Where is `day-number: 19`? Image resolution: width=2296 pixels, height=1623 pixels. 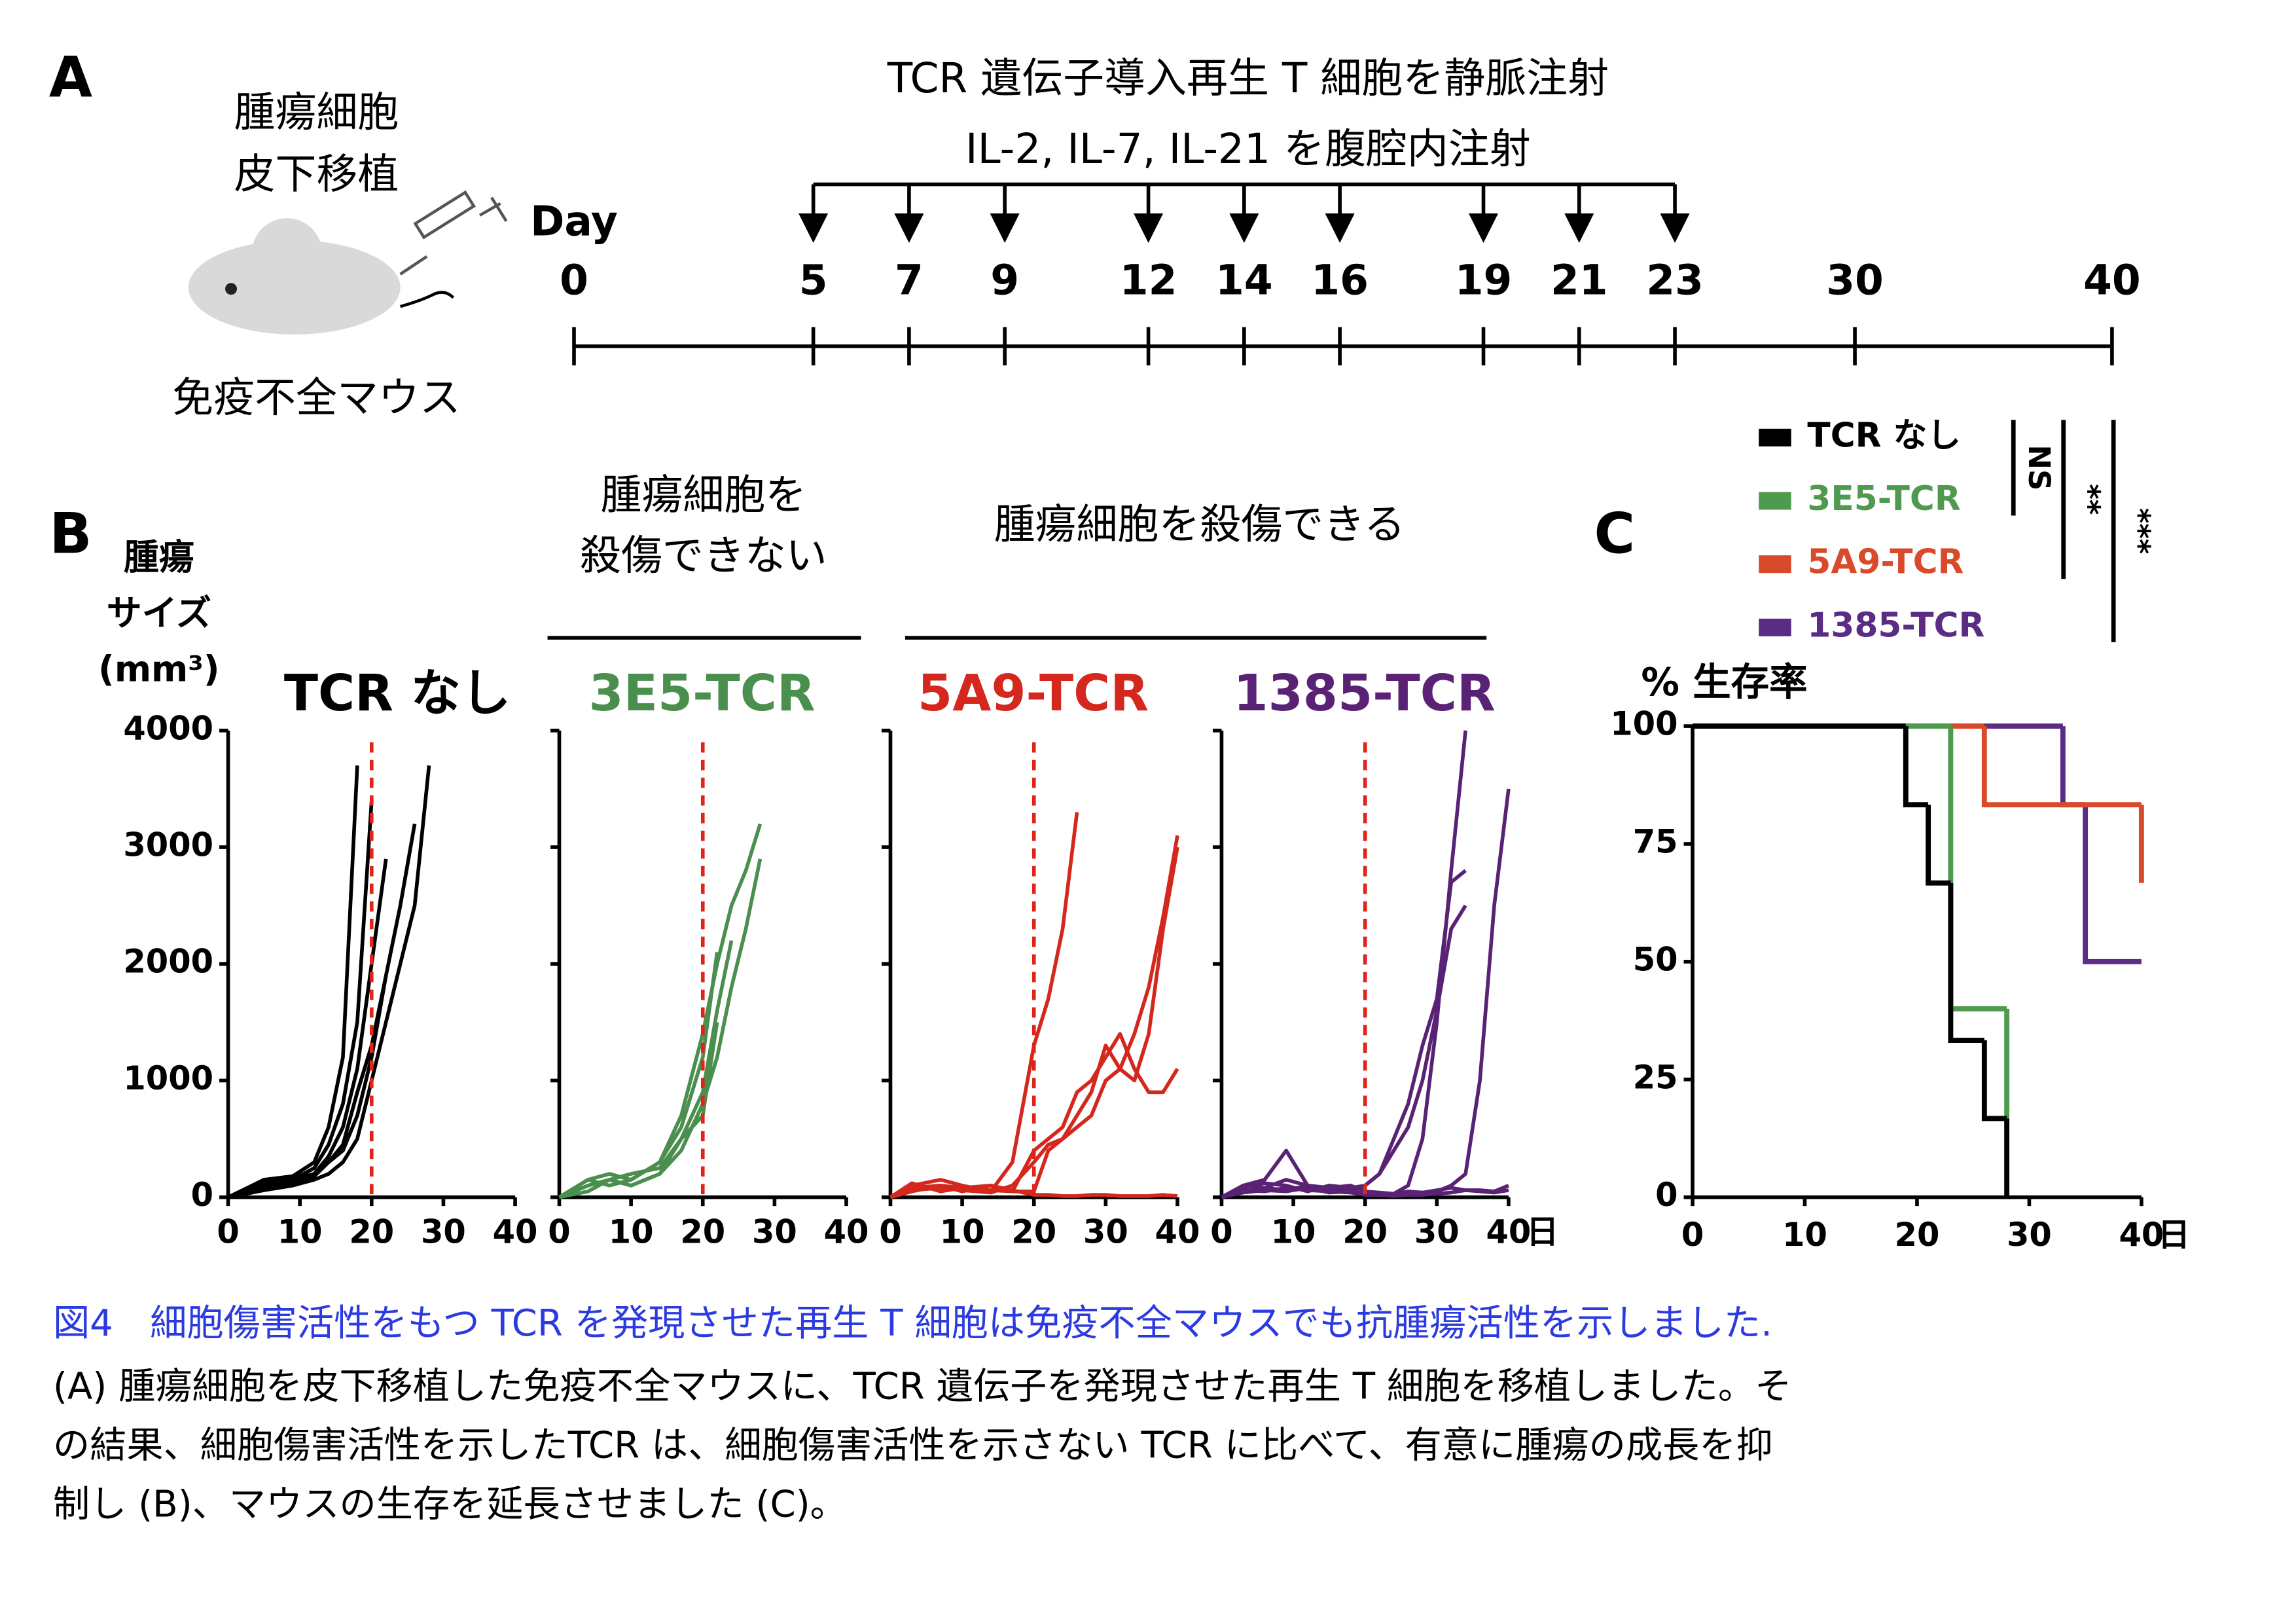
day-number: 19 is located at coordinates (1484, 280).